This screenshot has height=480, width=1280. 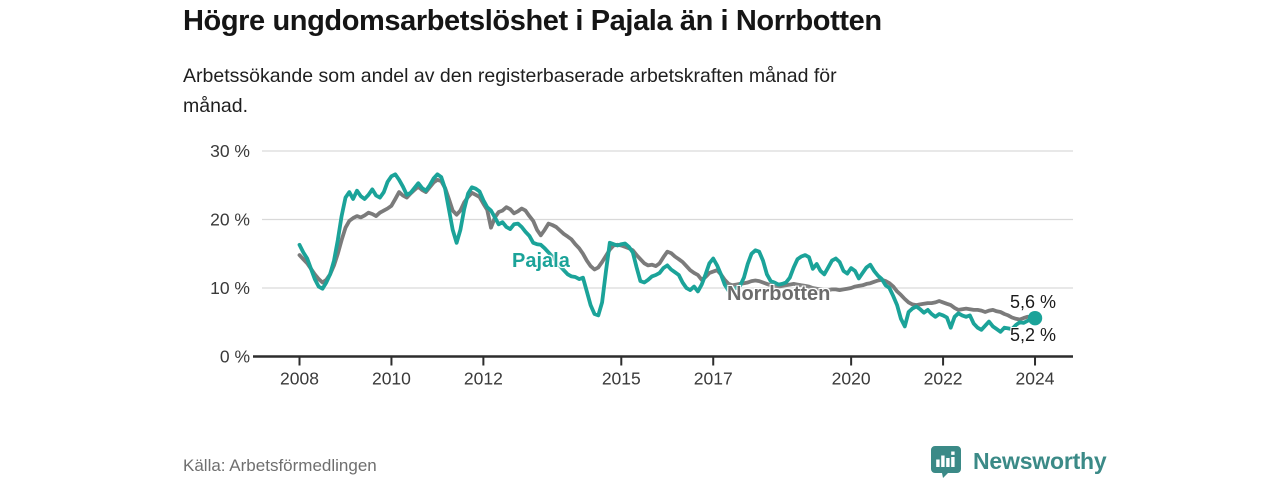 I want to click on chart-subtitle-line2: månad., so click(x=216, y=106).